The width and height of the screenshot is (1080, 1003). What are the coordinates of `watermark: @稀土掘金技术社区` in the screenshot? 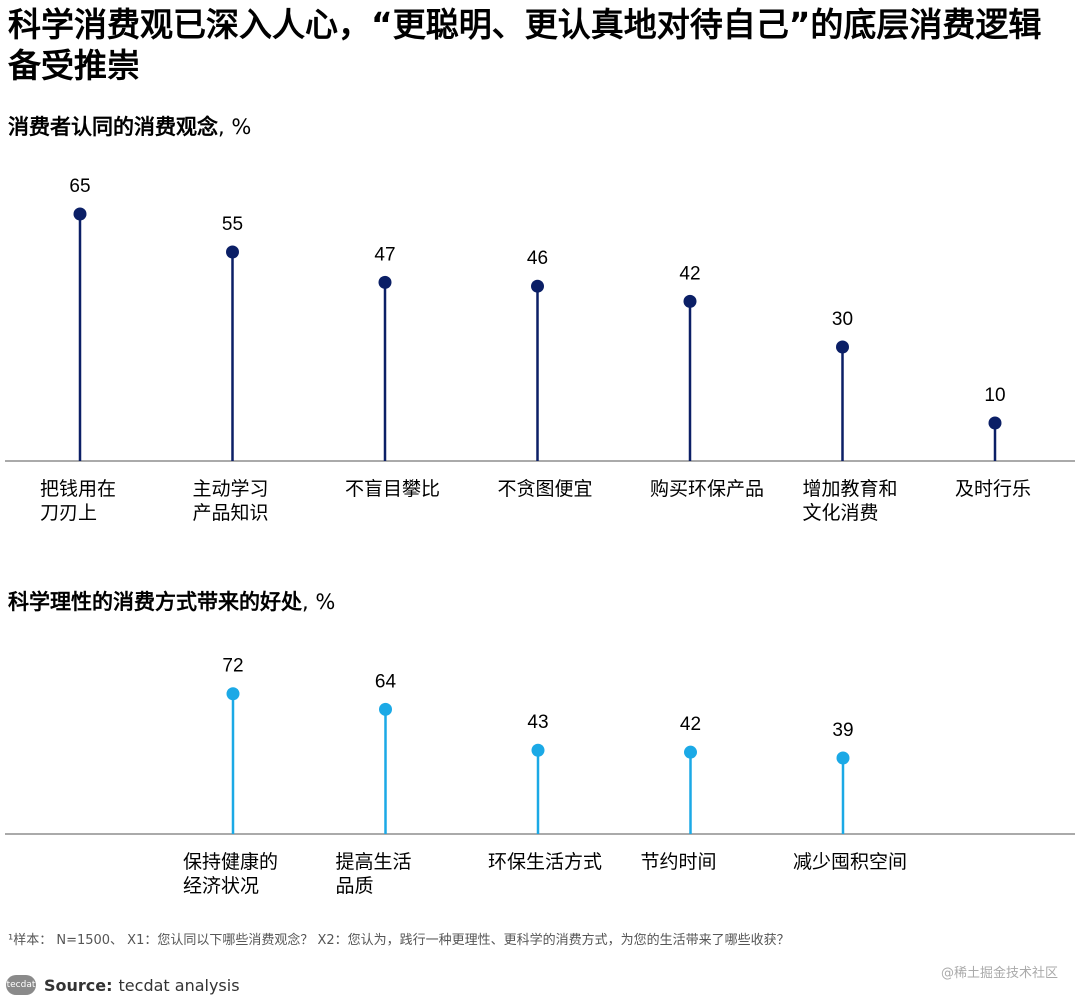 It's located at (999, 973).